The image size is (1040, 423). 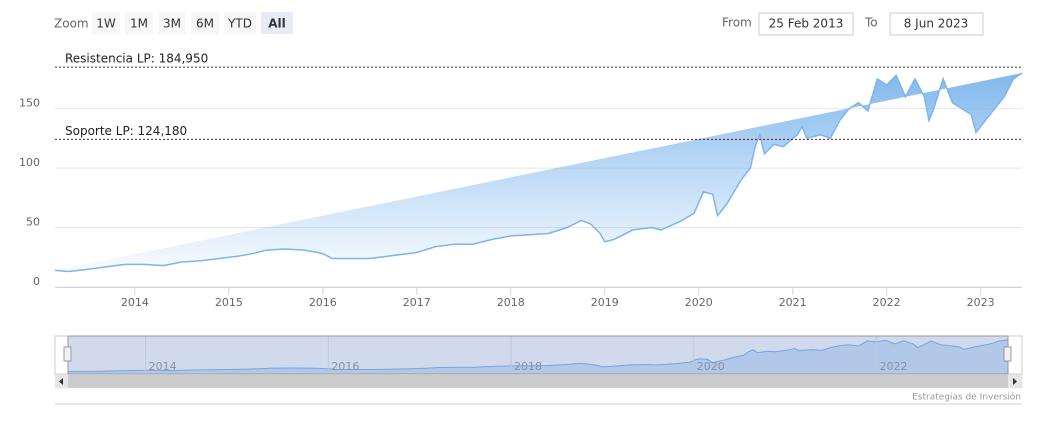 What do you see at coordinates (793, 302) in the screenshot?
I see `x-tick-label: 2021` at bounding box center [793, 302].